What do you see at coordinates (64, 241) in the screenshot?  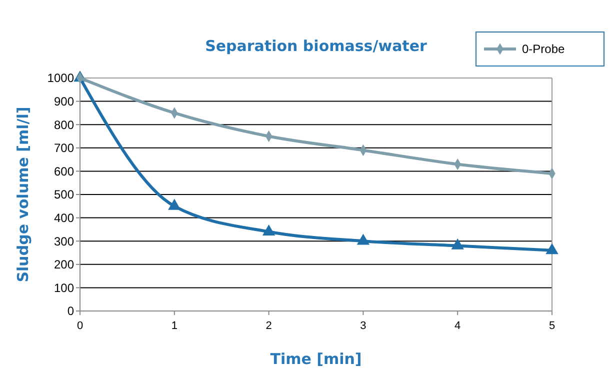 I see `y-tick-label: 300` at bounding box center [64, 241].